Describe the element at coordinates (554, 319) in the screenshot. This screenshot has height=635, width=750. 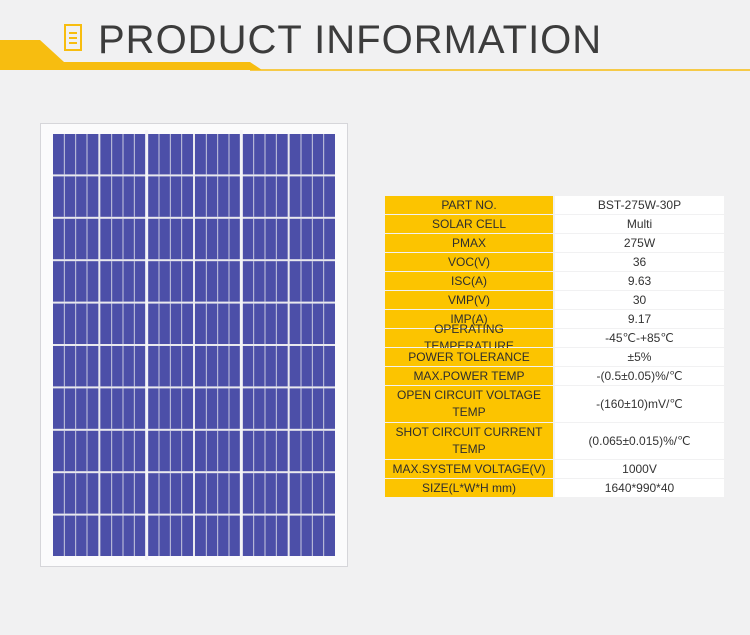
I see `spec-row: IMP(A) 9.17` at that location.